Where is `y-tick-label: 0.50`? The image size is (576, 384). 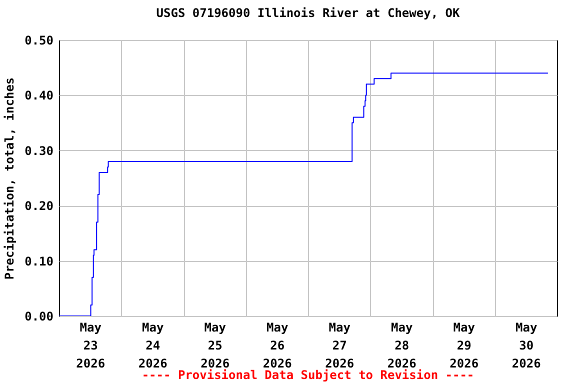
y-tick-label: 0.50 is located at coordinates (39, 41).